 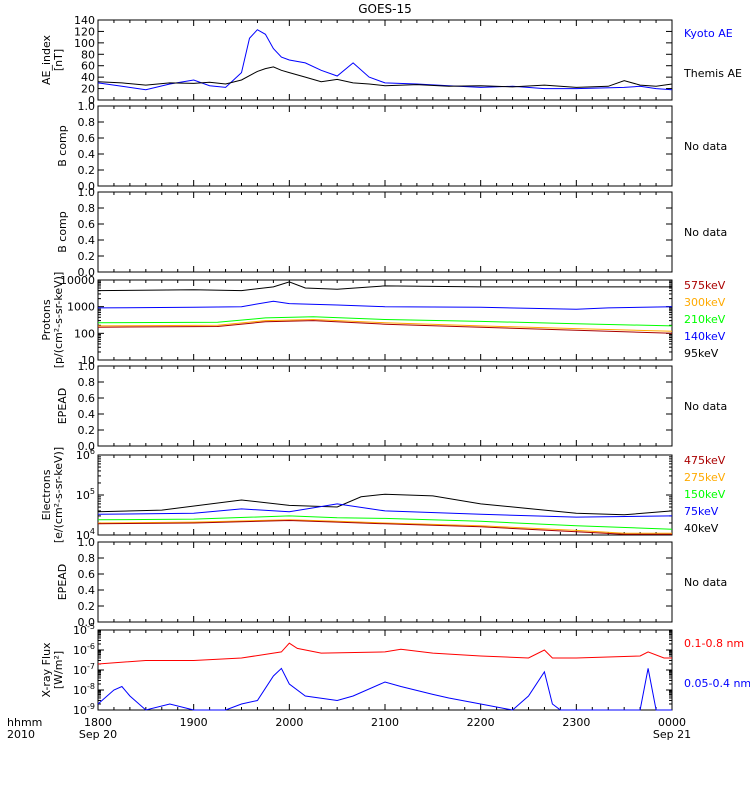 I want to click on y-tick-label: 10-8, so click(x=84, y=689).